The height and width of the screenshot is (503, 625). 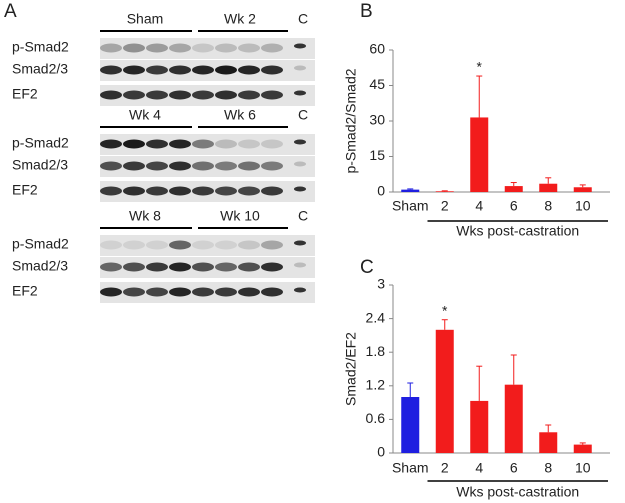 I want to click on y-tick-label: 60, so click(x=377, y=49).